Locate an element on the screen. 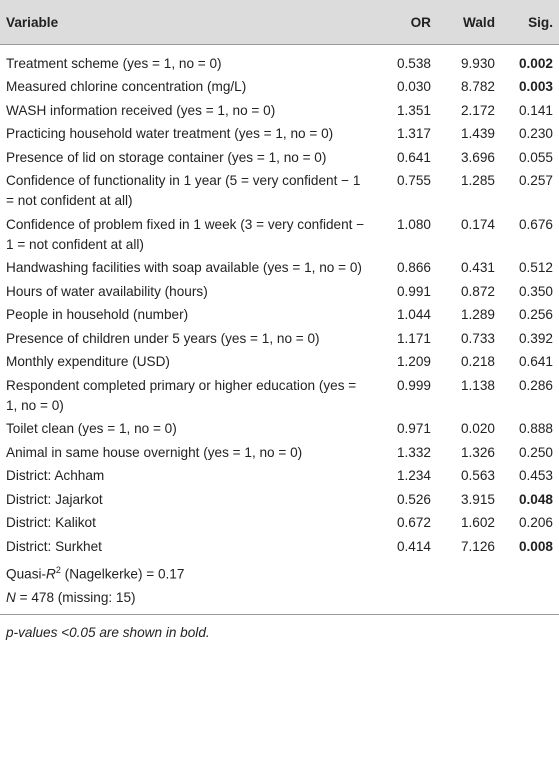 Image resolution: width=559 pixels, height=773 pixels. cell-or: 0.866 is located at coordinates (413, 267).